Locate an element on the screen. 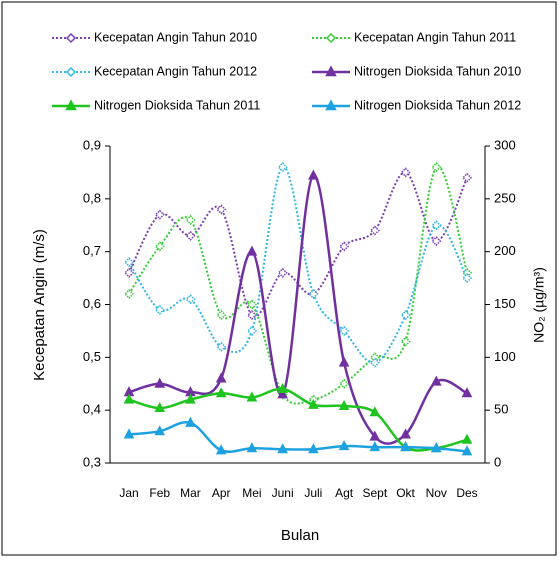 This screenshot has height=563, width=560. y2-tick-label: 100 is located at coordinates (505, 356).